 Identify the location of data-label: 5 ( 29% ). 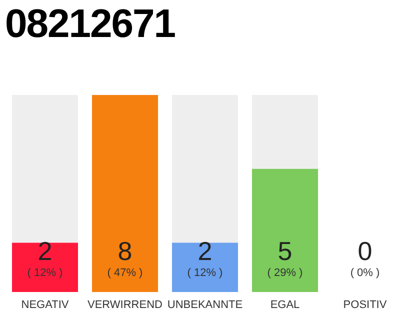
(285, 258).